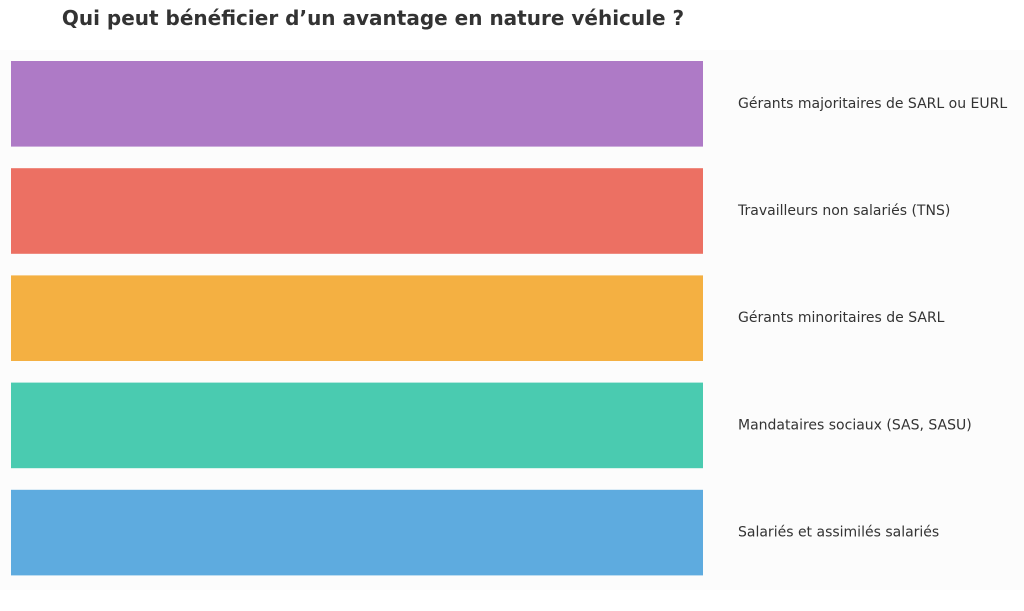 The height and width of the screenshot is (611, 1024). Describe the element at coordinates (841, 318) in the screenshot. I see `bar-label-3: Gérants minoritaires de SARL` at that location.